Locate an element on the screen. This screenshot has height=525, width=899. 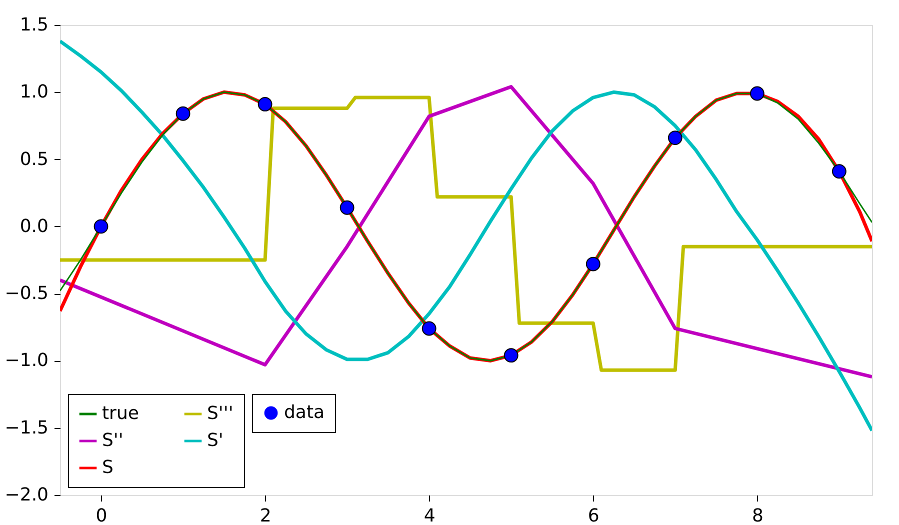
legend-label: S' is located at coordinates (215, 440).